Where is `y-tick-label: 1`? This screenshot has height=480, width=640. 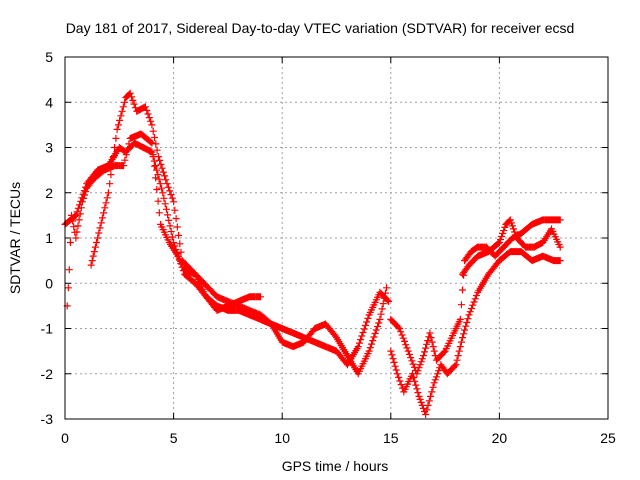
y-tick-label: 1 is located at coordinates (49, 238).